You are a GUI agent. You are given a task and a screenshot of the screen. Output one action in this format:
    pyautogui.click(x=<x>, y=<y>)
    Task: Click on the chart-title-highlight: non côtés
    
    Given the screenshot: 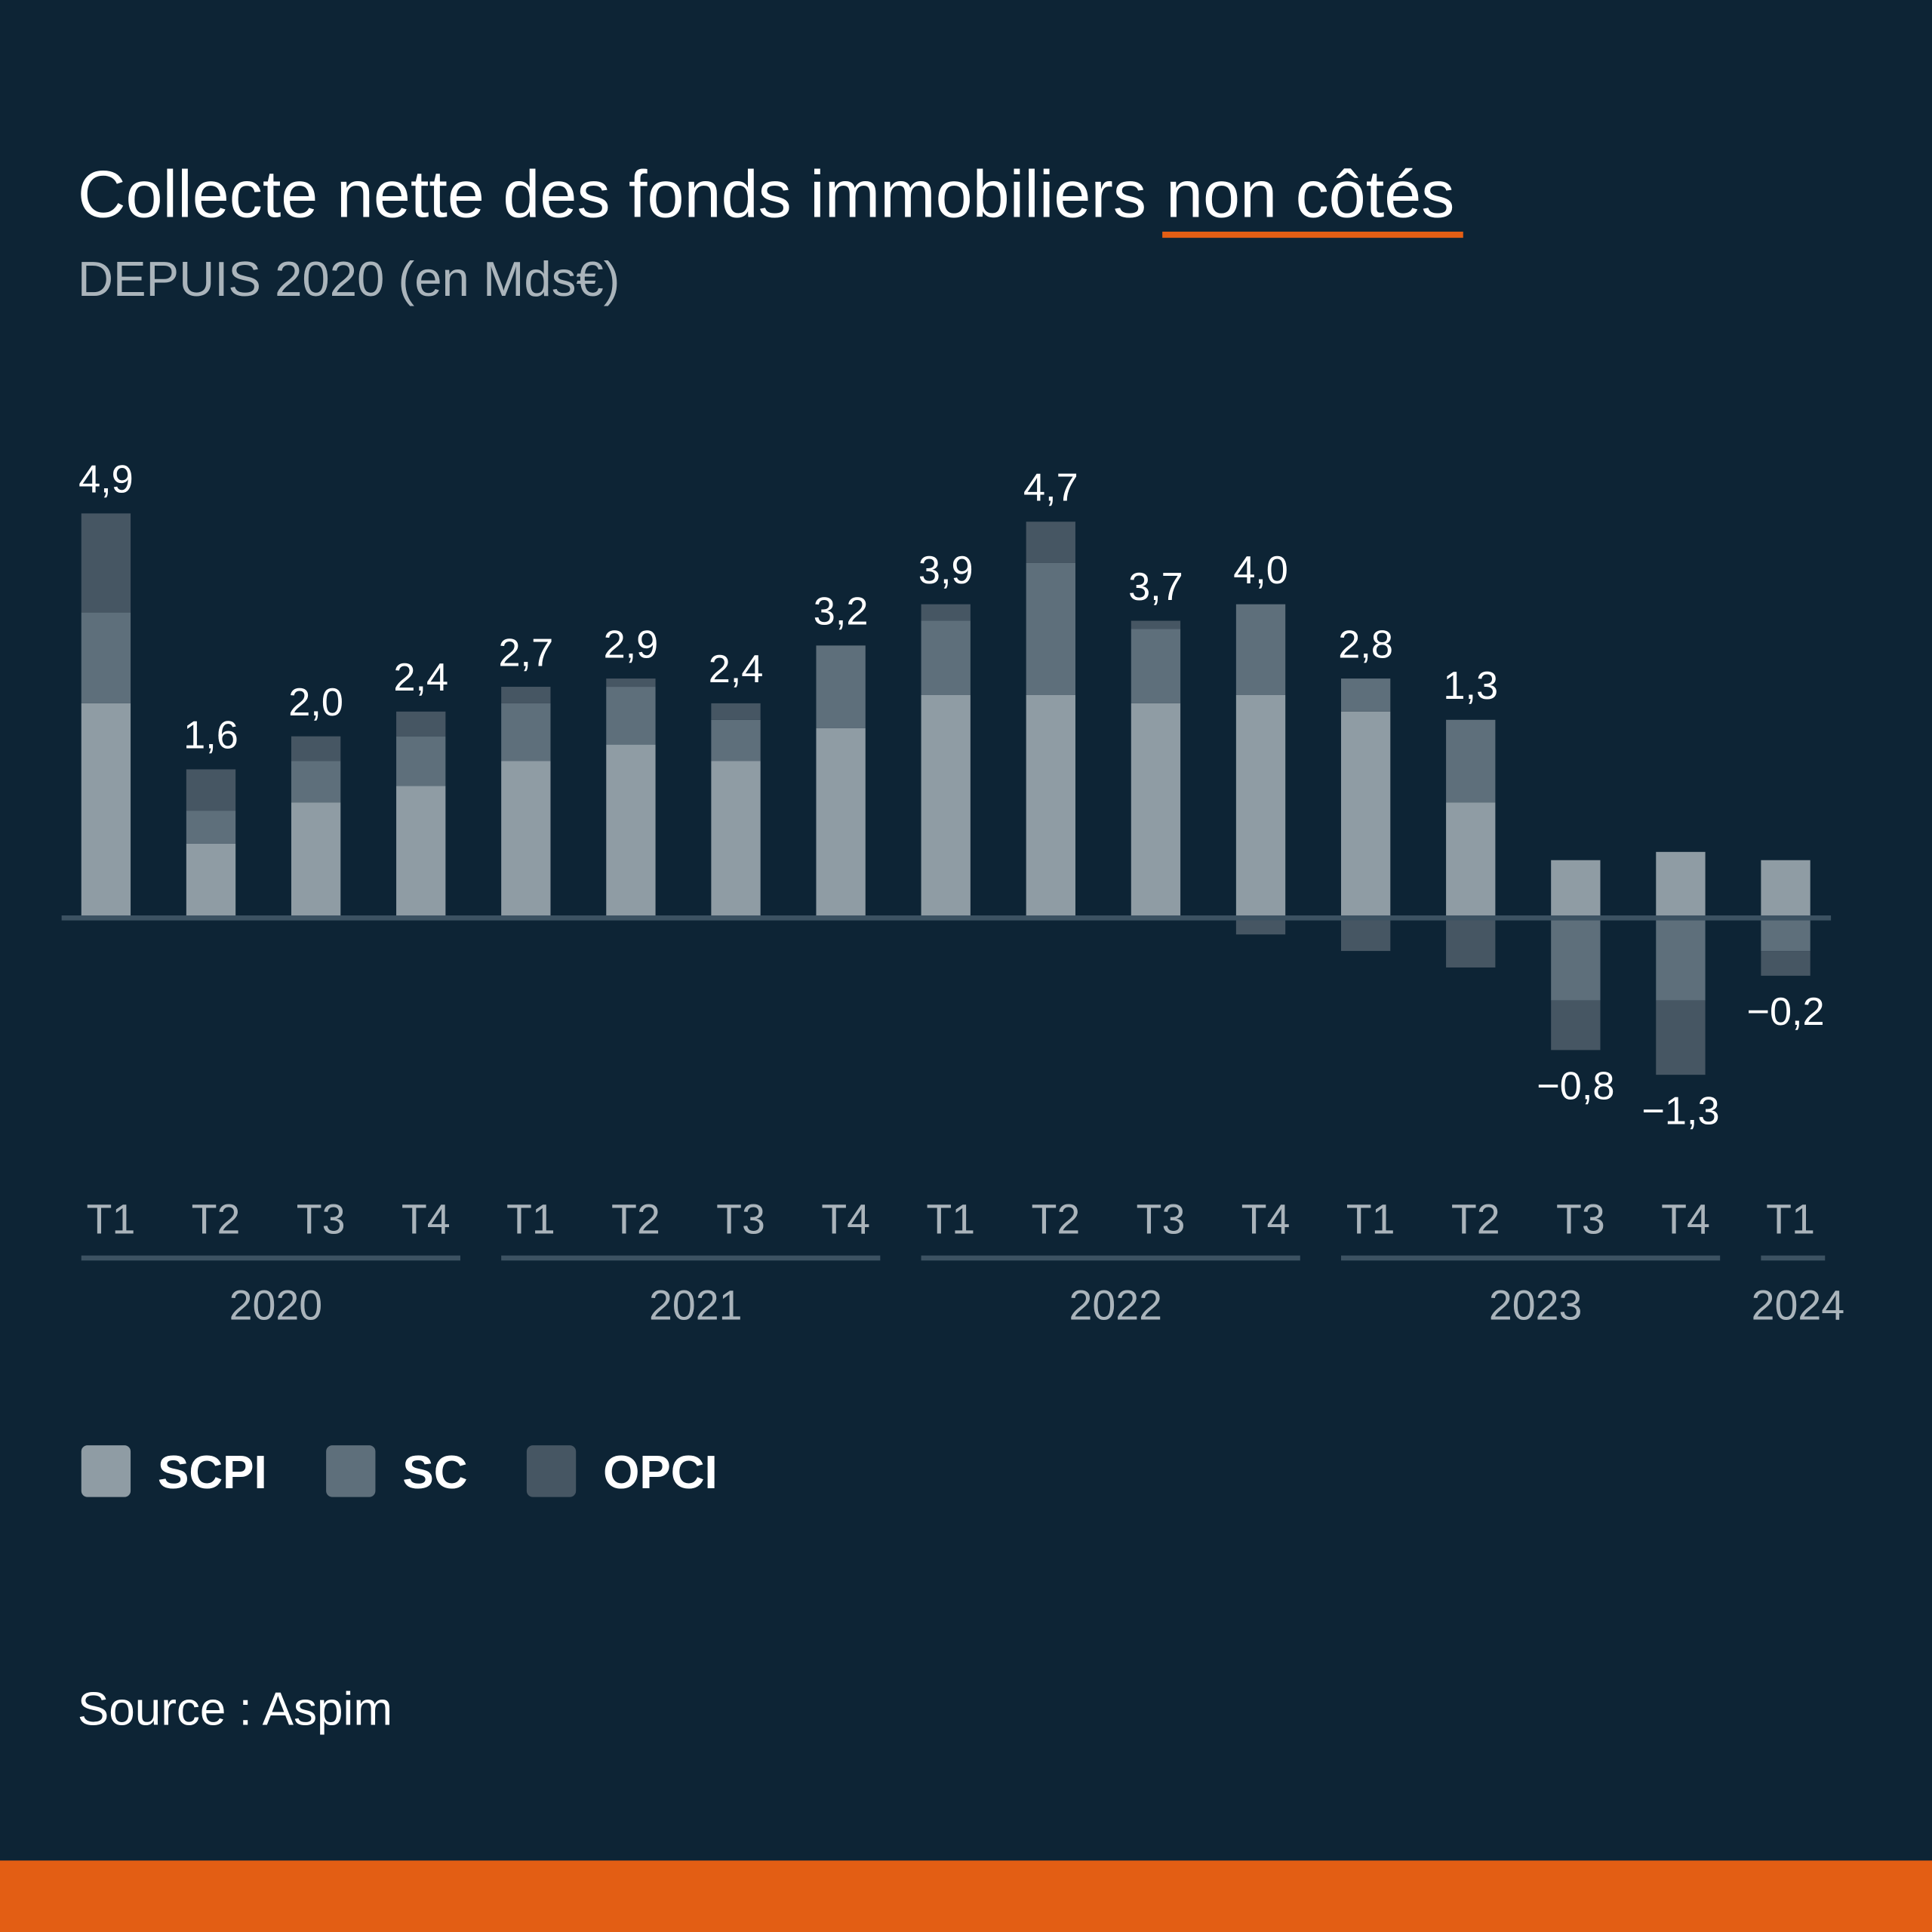 What is the action you would take?
    pyautogui.click(x=1310, y=193)
    